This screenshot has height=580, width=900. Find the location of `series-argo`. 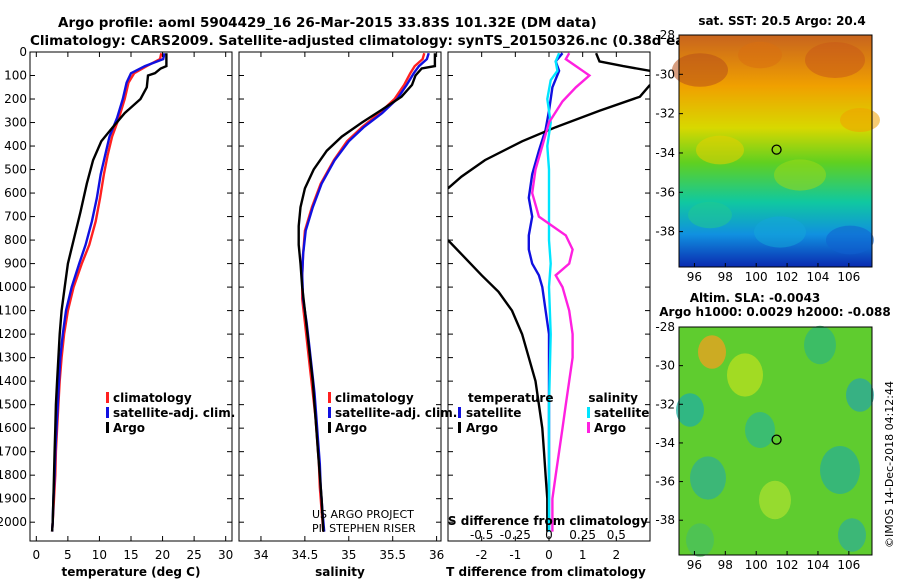

series-argo is located at coordinates (109, 292).